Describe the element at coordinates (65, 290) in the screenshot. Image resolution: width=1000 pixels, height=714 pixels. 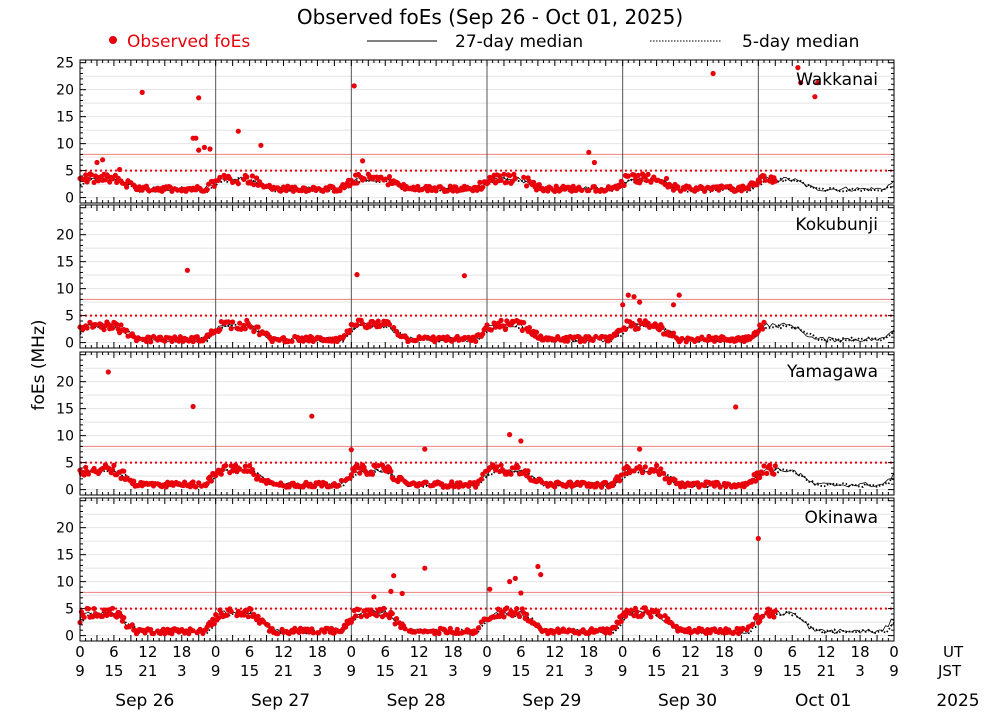
I see `y-tick-label: 10` at that location.